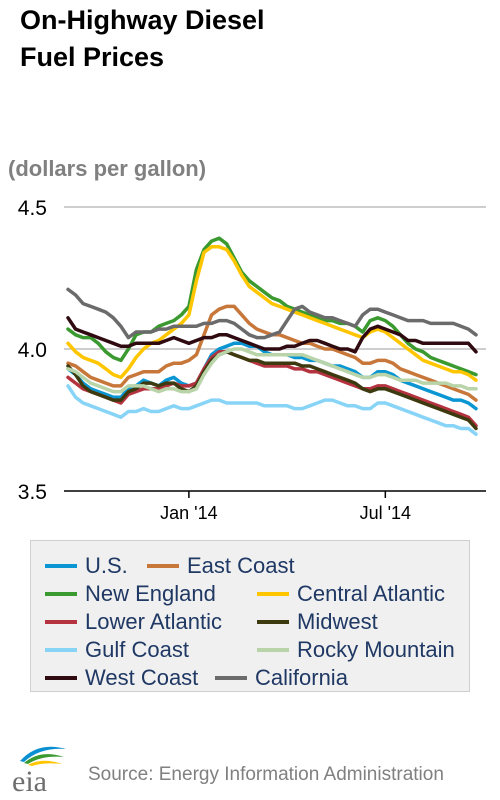 Image resolution: width=500 pixels, height=800 pixels. I want to click on legend-item: Midwest, so click(317, 622).